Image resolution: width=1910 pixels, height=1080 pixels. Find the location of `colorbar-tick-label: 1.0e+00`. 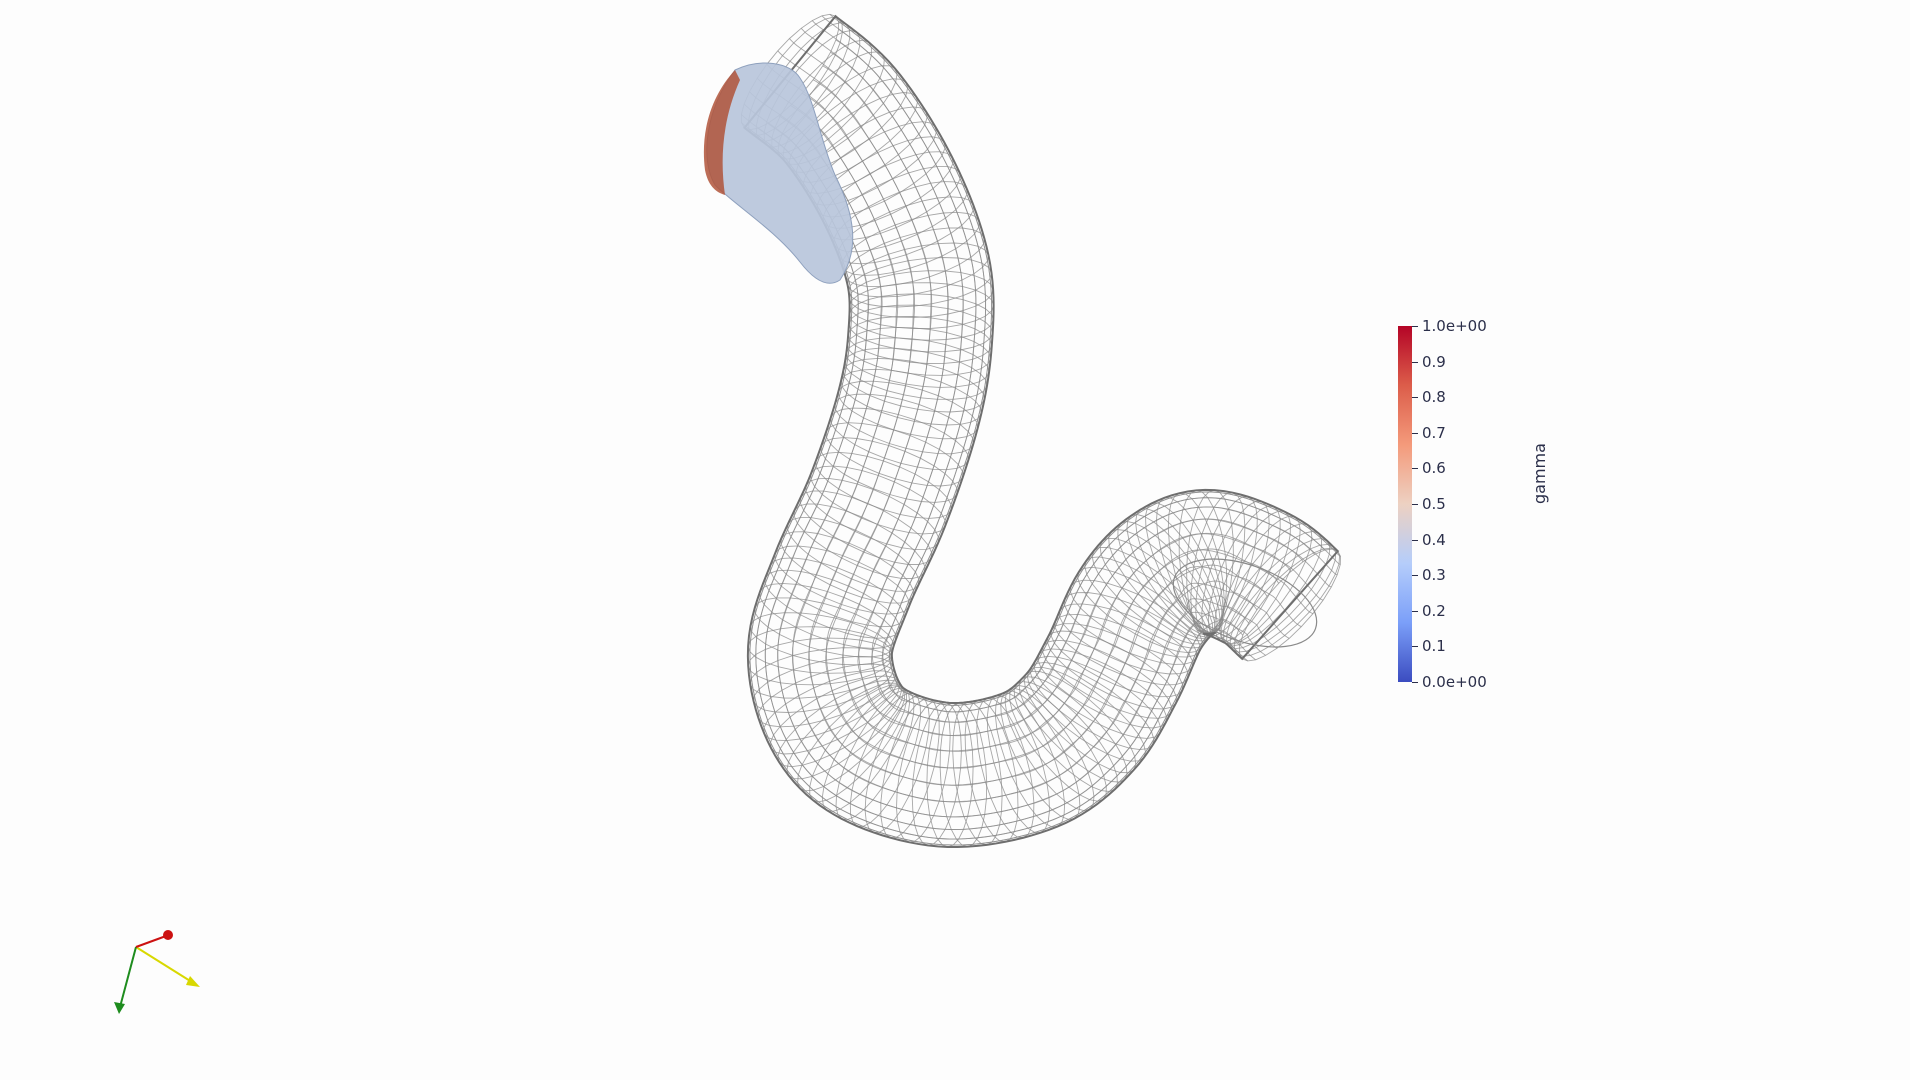

colorbar-tick-label: 1.0e+00 is located at coordinates (1454, 326).